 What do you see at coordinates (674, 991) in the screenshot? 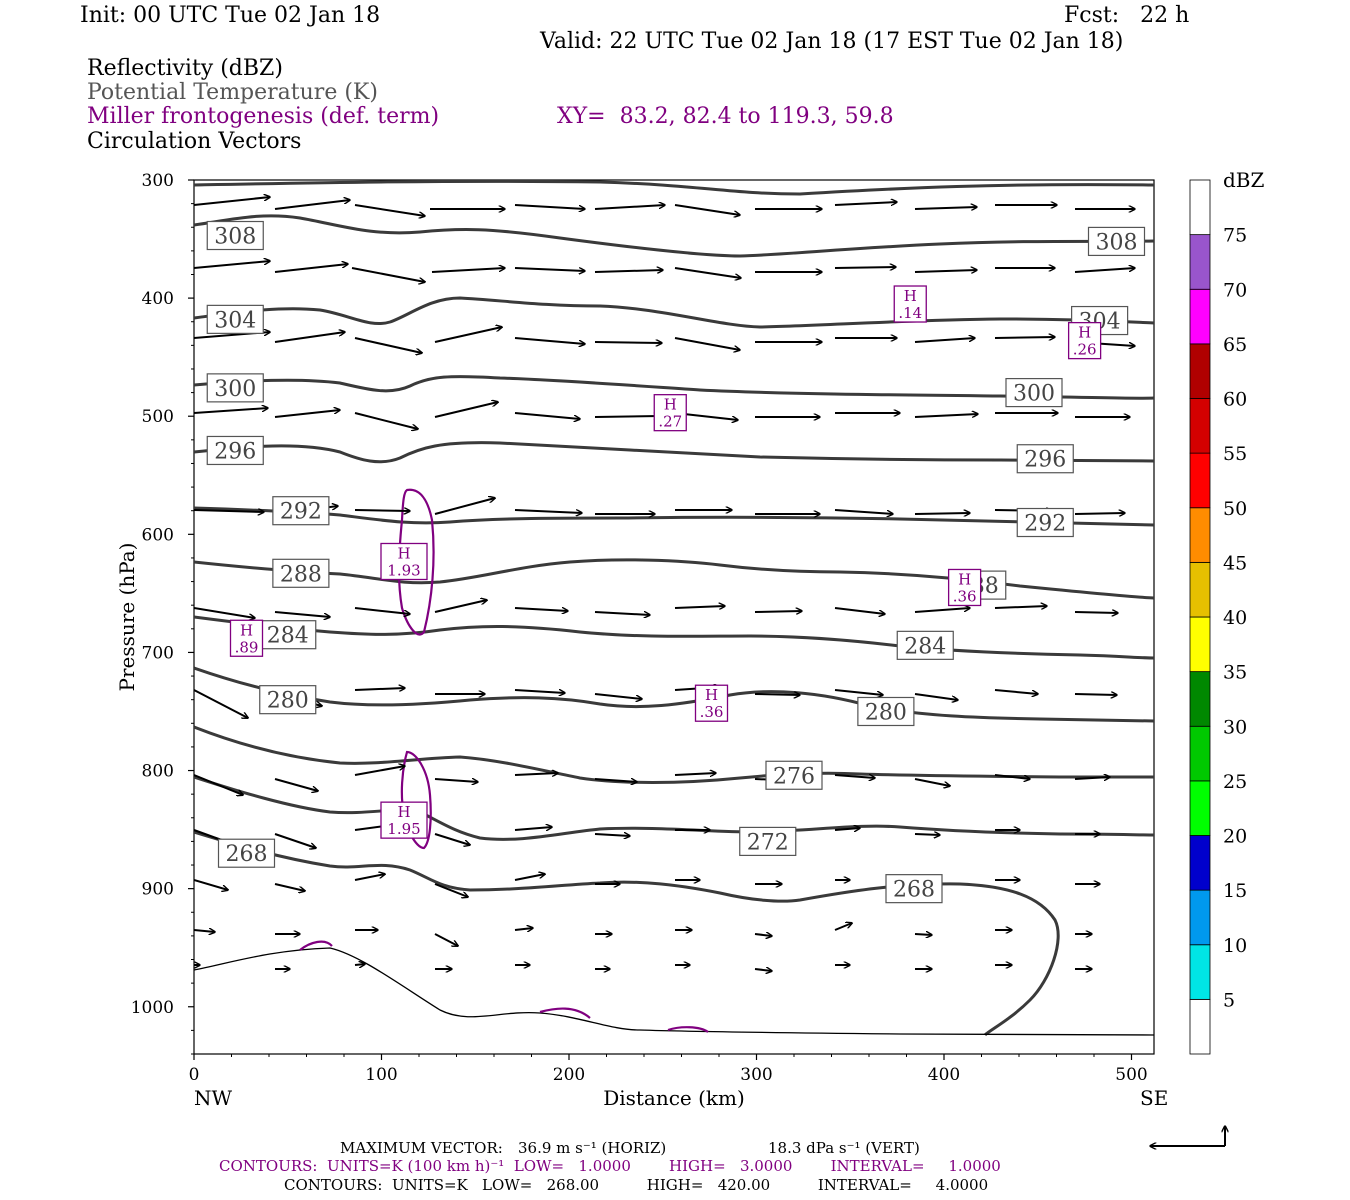
I see `lower-boundary-line` at bounding box center [674, 991].